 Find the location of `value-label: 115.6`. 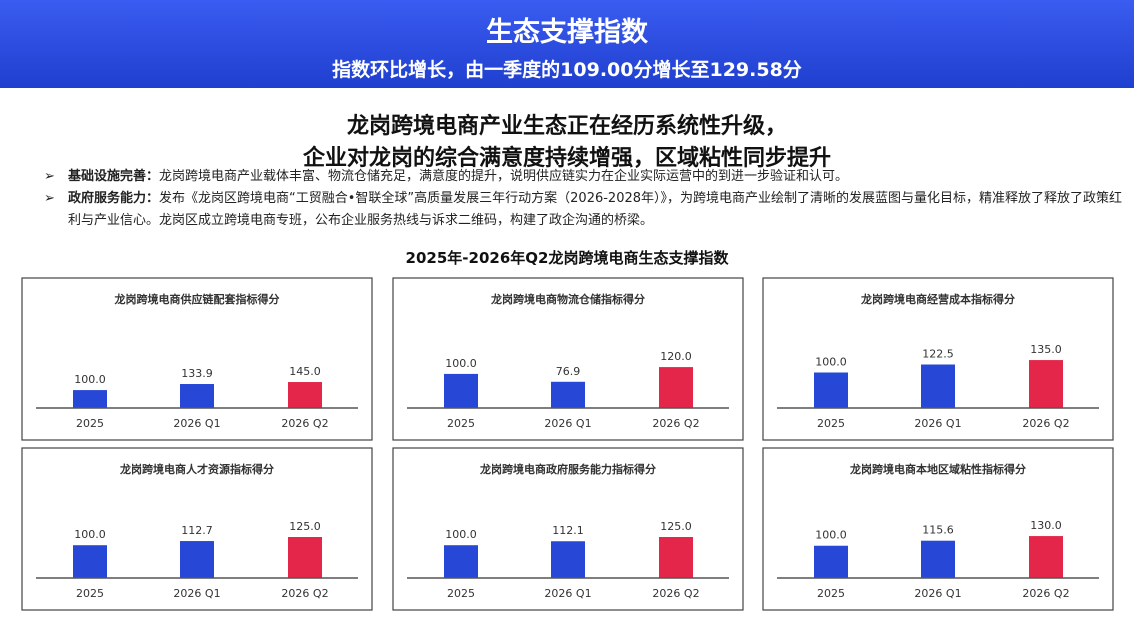

value-label: 115.6 is located at coordinates (938, 530).